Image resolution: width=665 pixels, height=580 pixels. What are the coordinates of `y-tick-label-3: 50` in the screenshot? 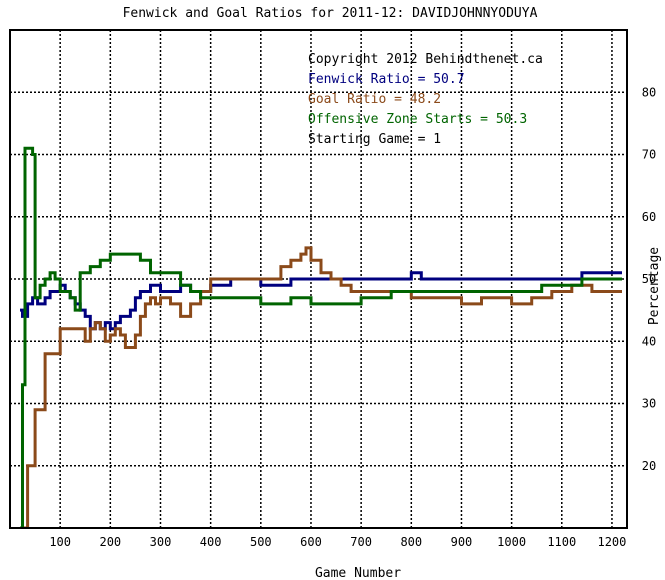 It's located at (649, 279).